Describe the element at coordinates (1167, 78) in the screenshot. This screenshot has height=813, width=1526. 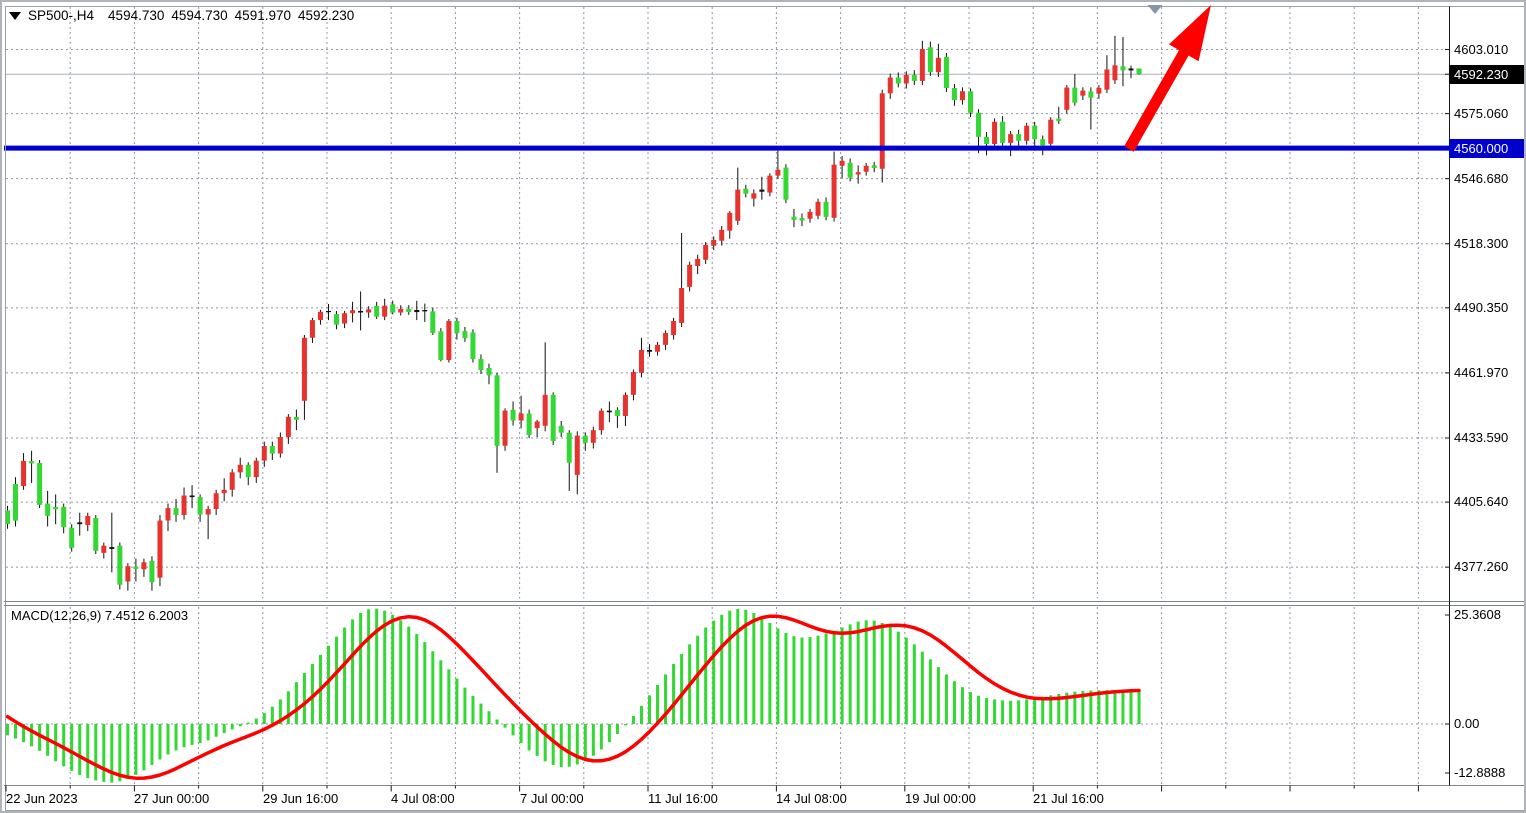
I see `trend-arrow-up` at that location.